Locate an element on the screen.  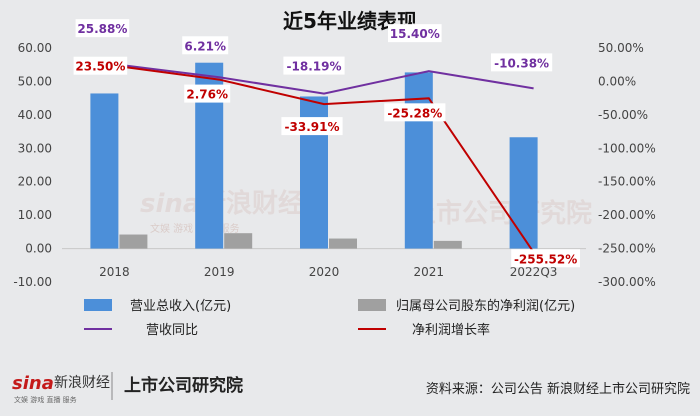
legend-swatch-revenue is located at coordinates (98, 305).